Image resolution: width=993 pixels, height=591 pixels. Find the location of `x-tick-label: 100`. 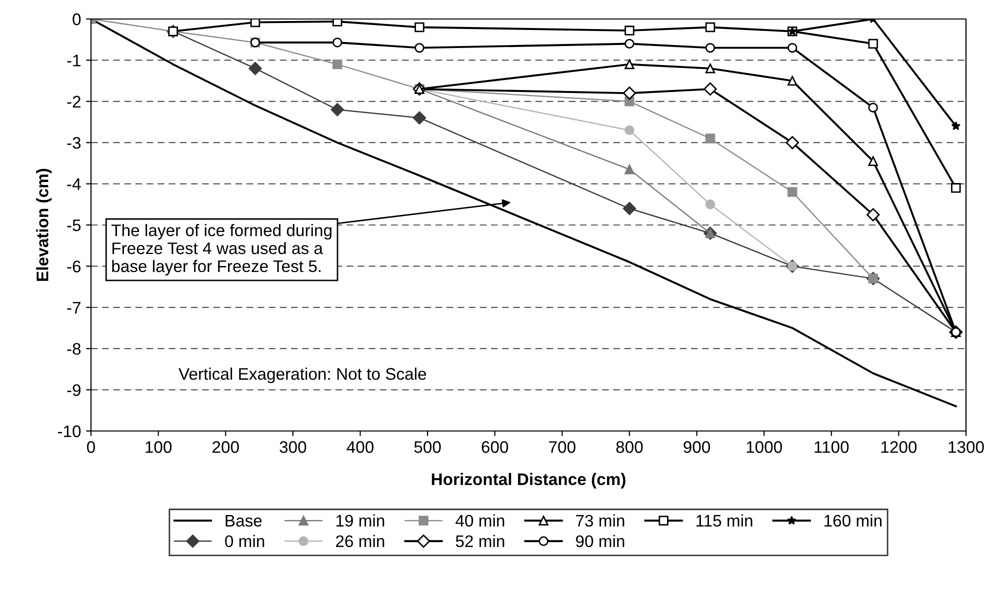

x-tick-label: 100 is located at coordinates (159, 447).